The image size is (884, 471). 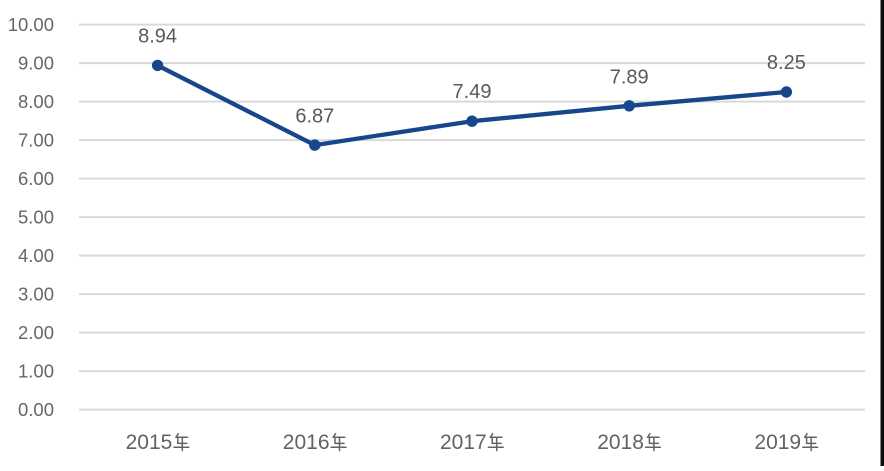 I want to click on svg-text: 3.00, so click(x=36, y=294).